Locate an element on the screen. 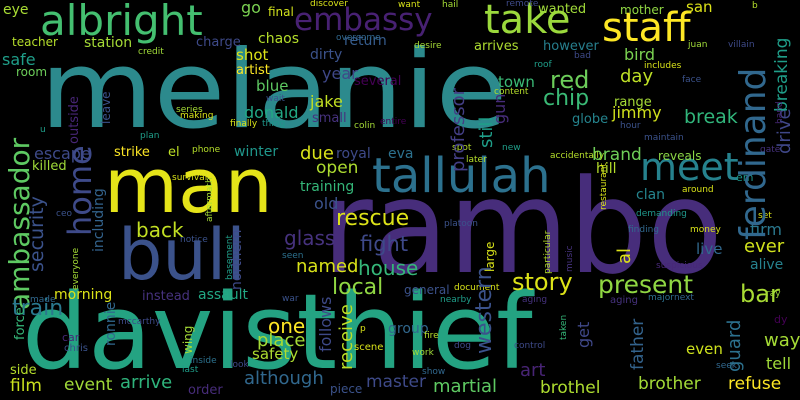  word-manages: last is located at coordinates (190, 370).